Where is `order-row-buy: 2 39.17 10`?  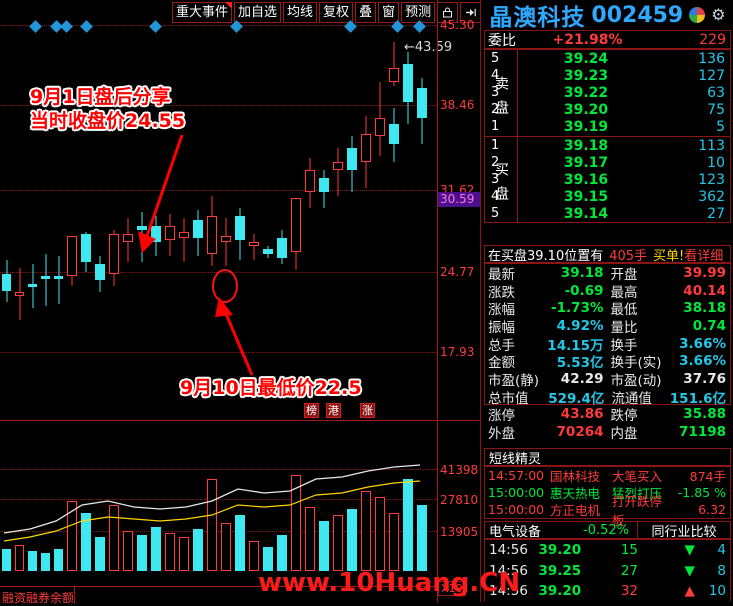
order-row-buy: 2 39.17 10 is located at coordinates (607, 162).